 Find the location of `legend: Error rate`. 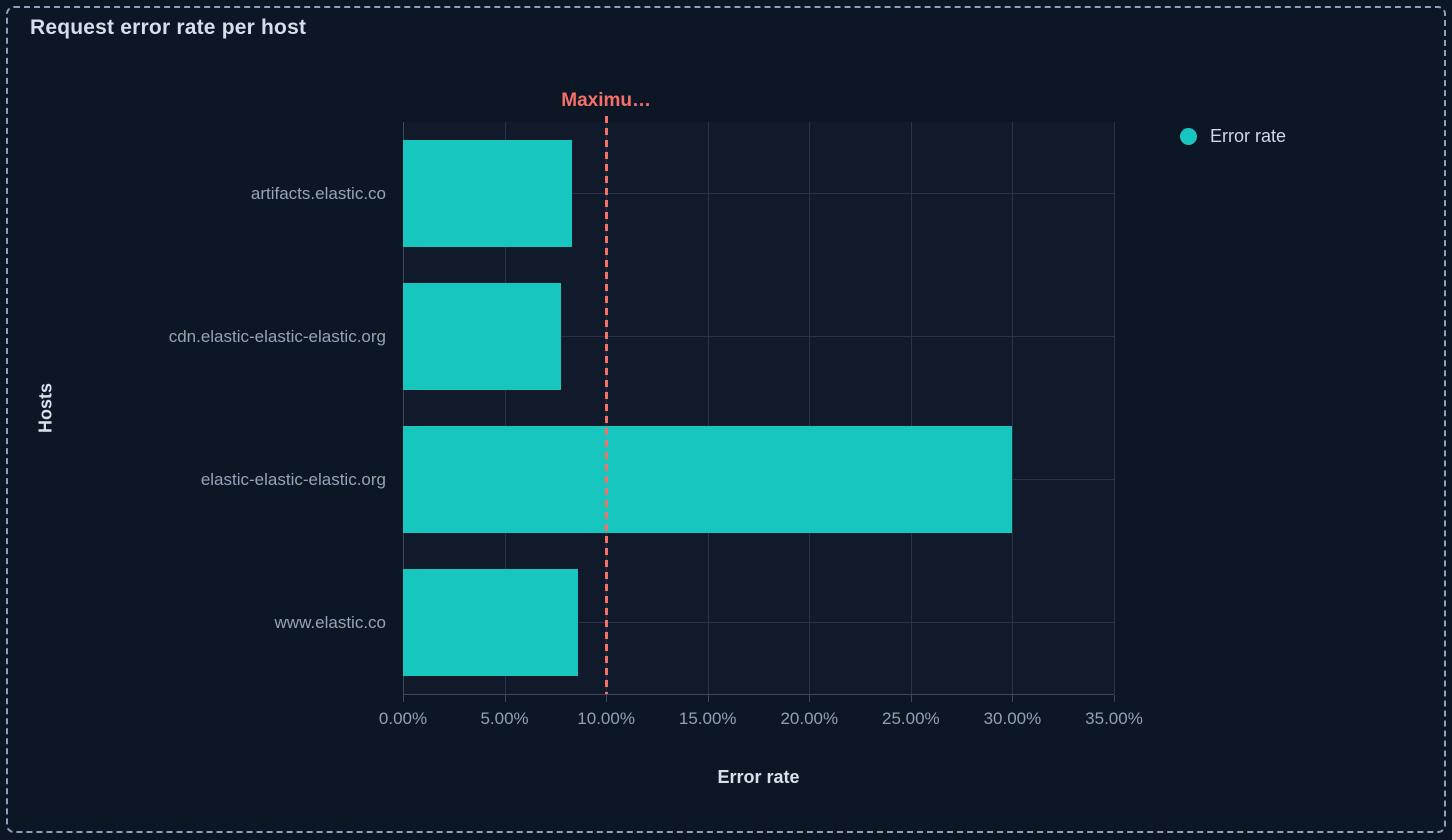

legend: Error rate is located at coordinates (1233, 136).